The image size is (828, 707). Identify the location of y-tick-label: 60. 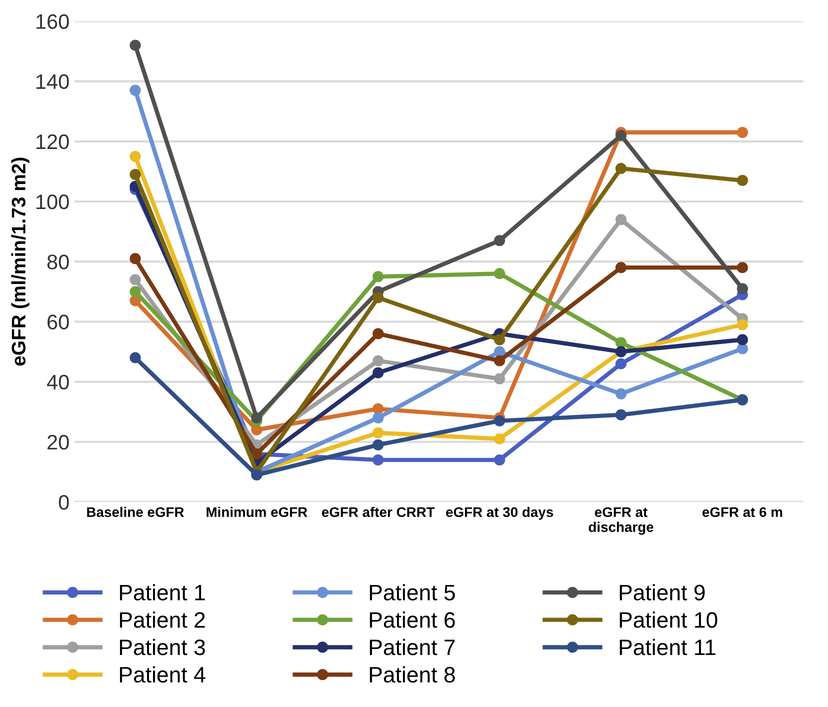
(58, 322).